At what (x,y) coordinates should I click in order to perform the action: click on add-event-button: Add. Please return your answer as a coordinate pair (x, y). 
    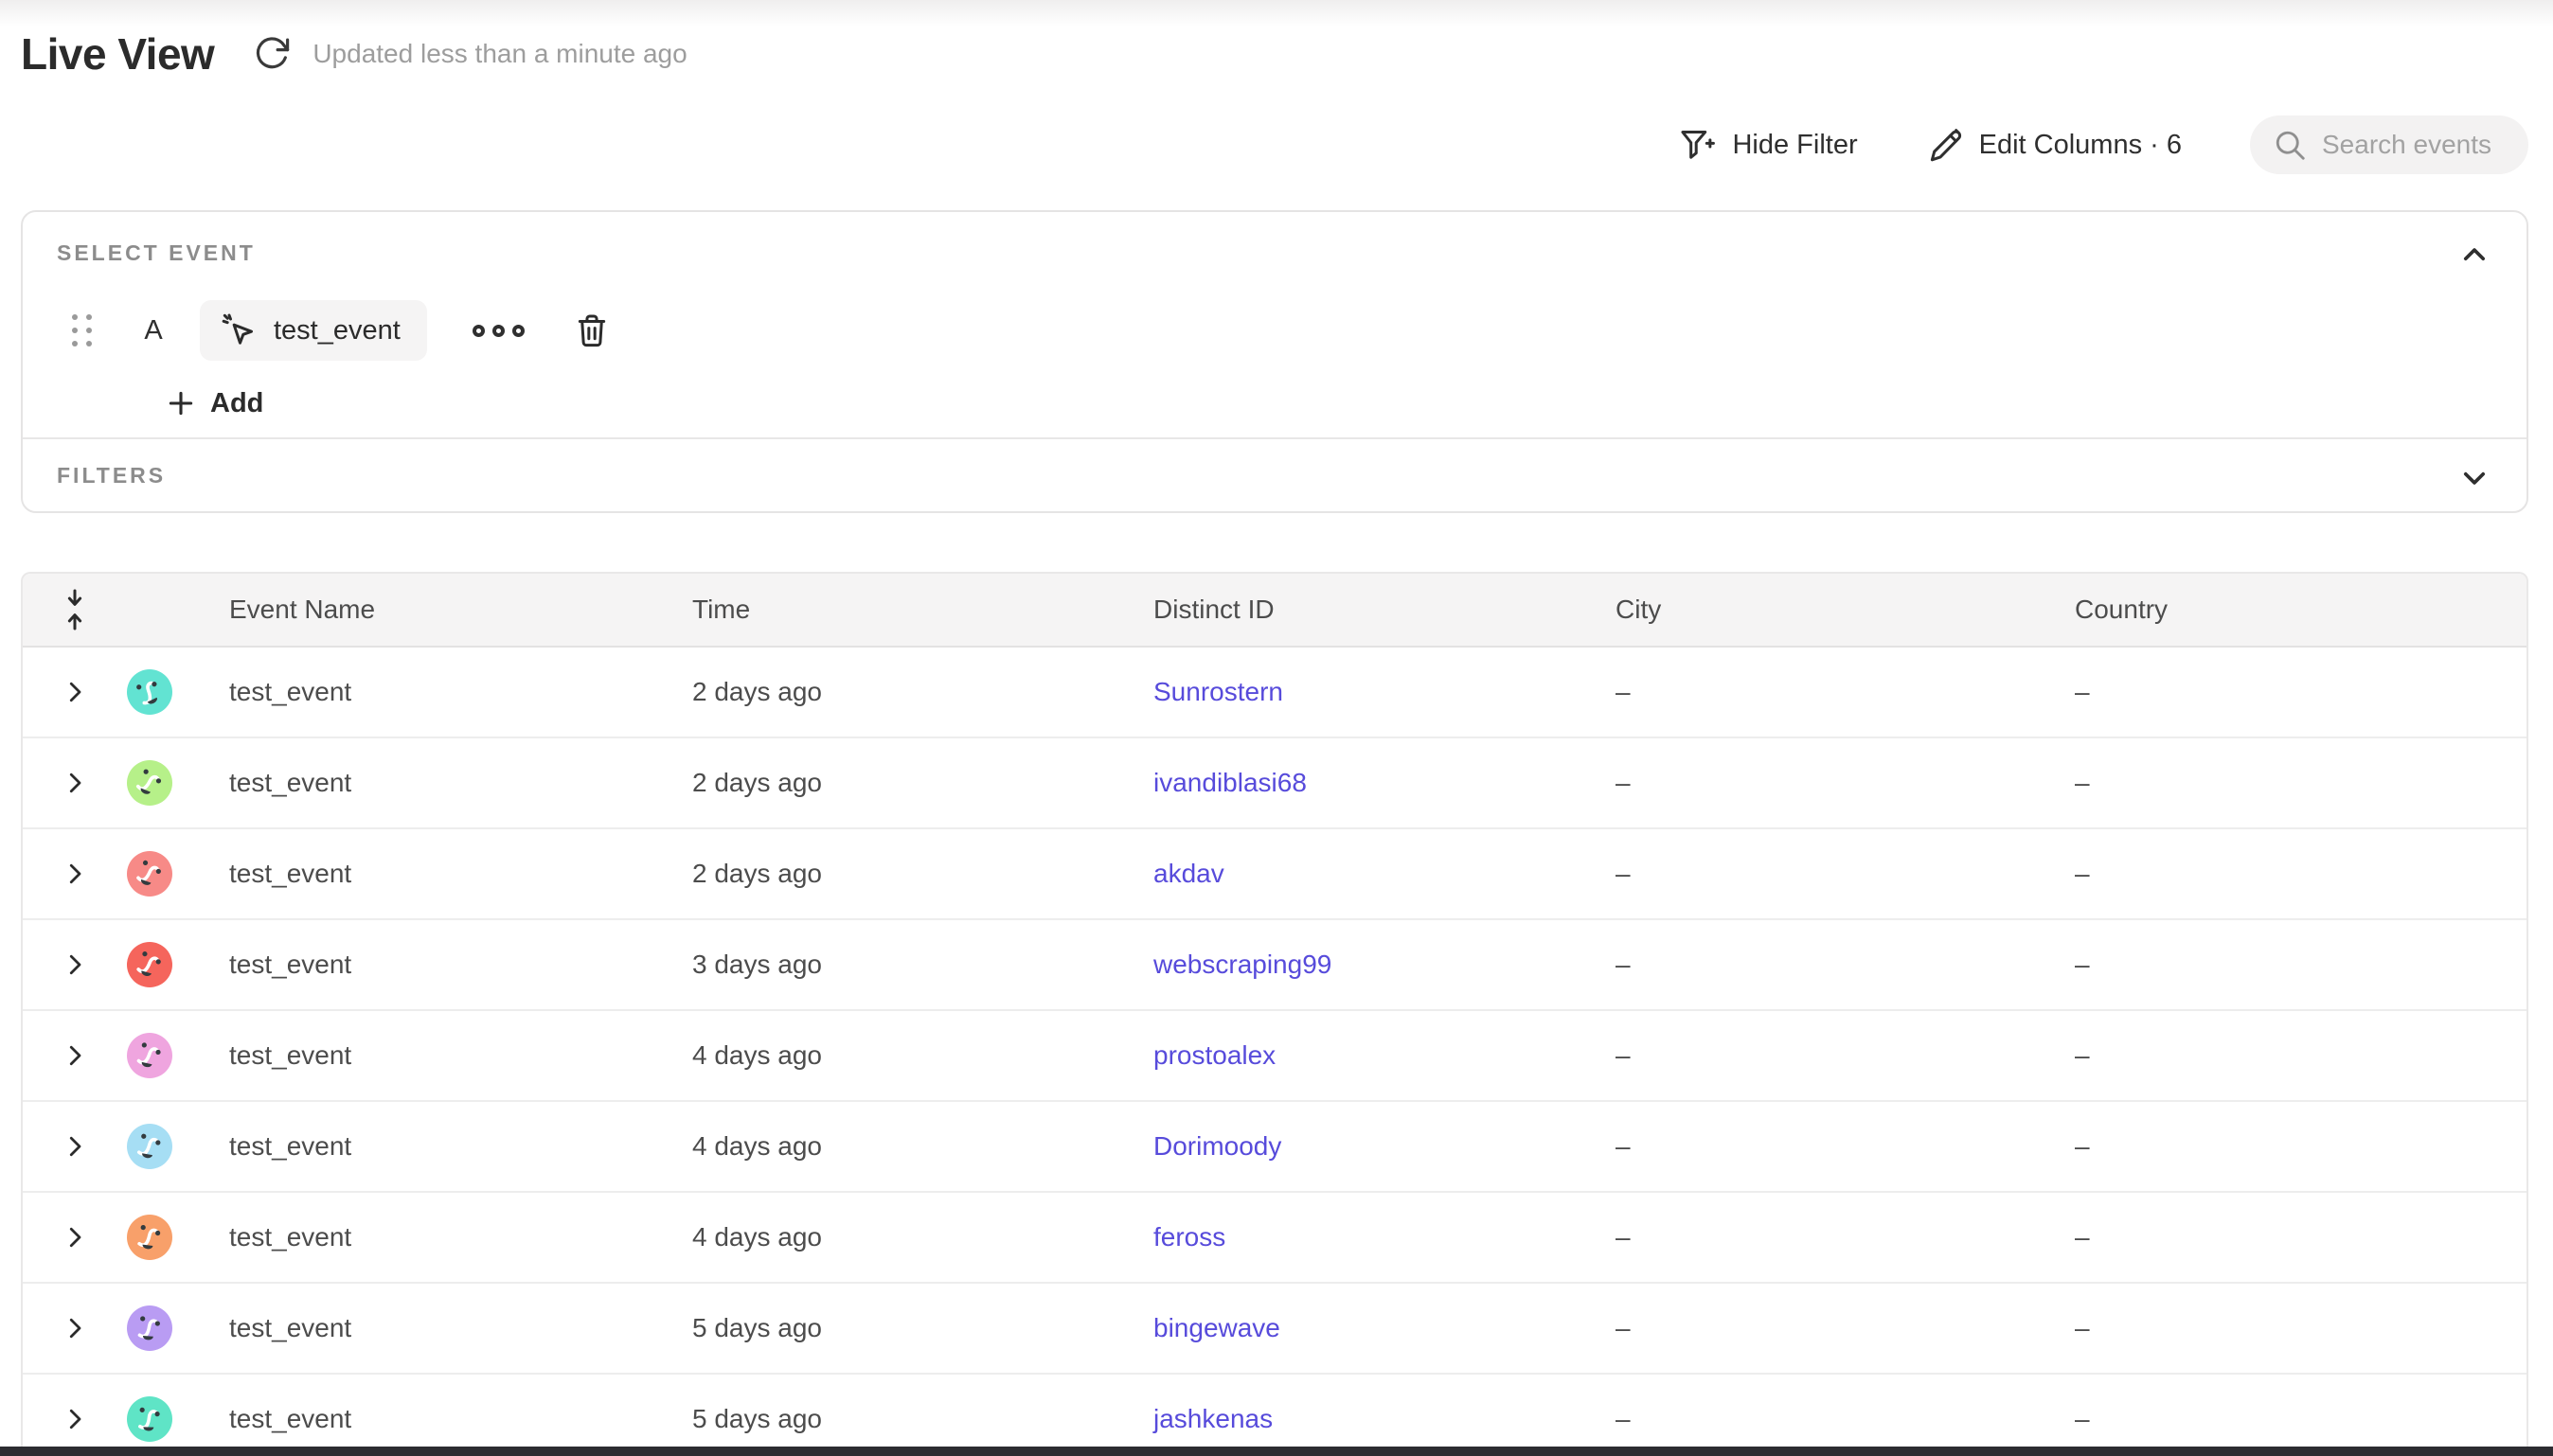
    Looking at the image, I should click on (214, 403).